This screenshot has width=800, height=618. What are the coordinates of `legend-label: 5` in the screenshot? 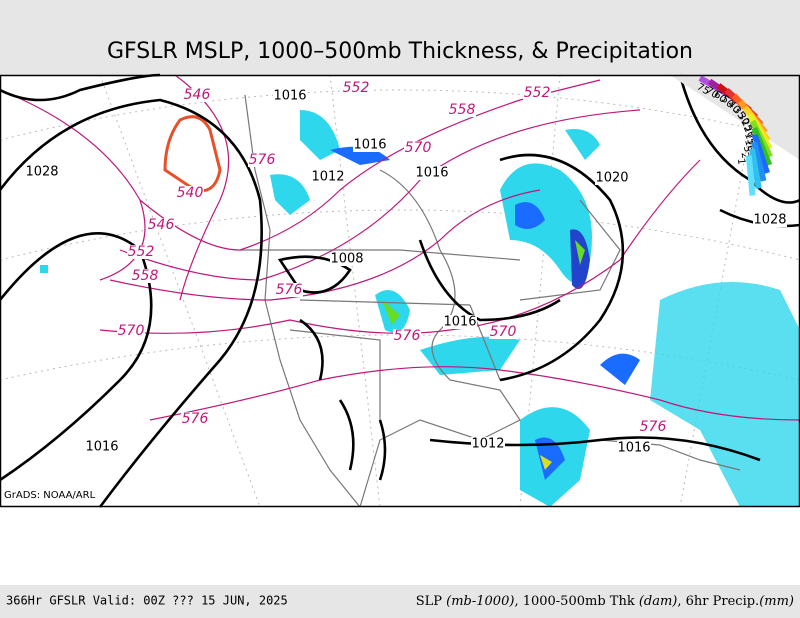 It's located at (747, 149).